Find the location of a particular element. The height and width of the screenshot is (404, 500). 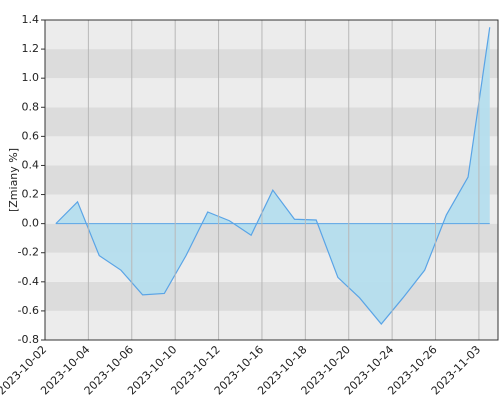

y-tick-label: 0.6 is located at coordinates (31, 135).